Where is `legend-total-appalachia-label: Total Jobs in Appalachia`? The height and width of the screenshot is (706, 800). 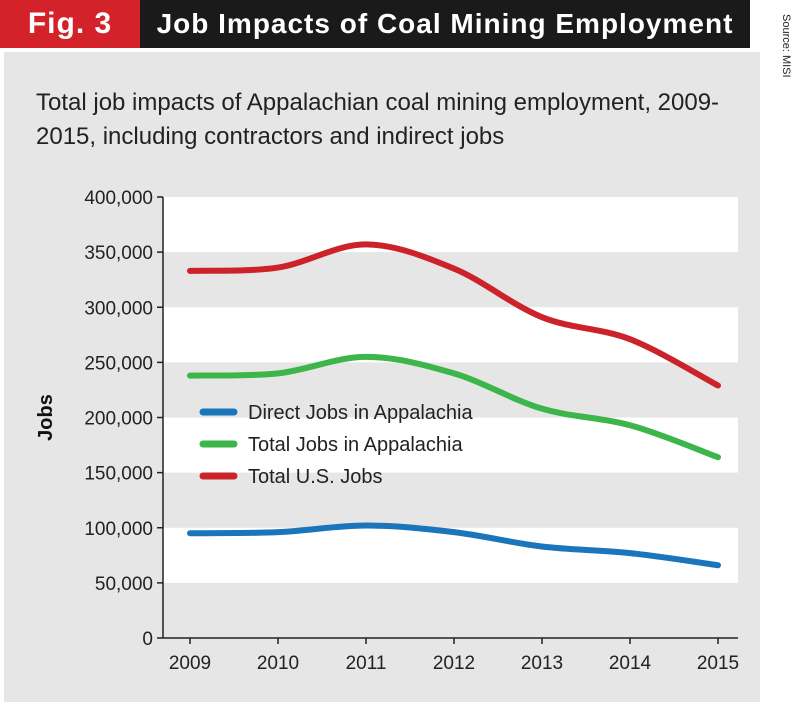
legend-total-appalachia-label: Total Jobs in Appalachia is located at coordinates (355, 445).